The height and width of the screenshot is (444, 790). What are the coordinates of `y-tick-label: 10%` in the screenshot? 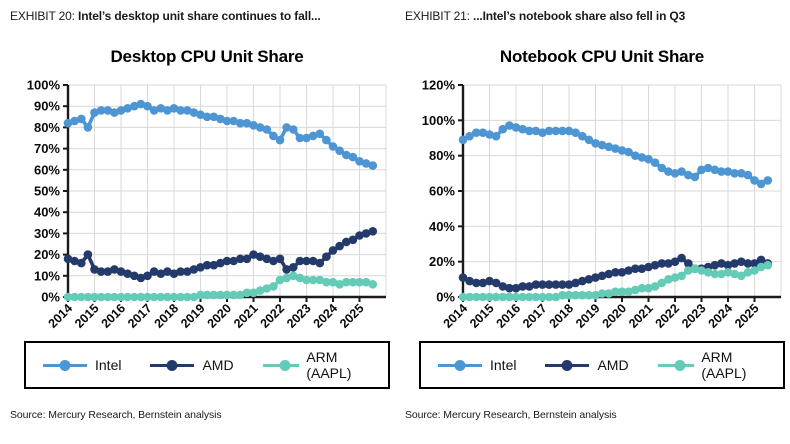 It's located at (47, 275).